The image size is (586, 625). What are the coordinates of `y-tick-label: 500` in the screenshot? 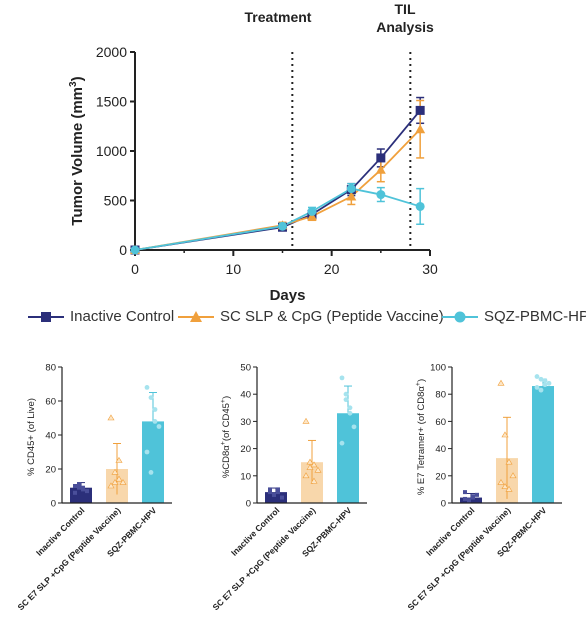 It's located at (116, 201).